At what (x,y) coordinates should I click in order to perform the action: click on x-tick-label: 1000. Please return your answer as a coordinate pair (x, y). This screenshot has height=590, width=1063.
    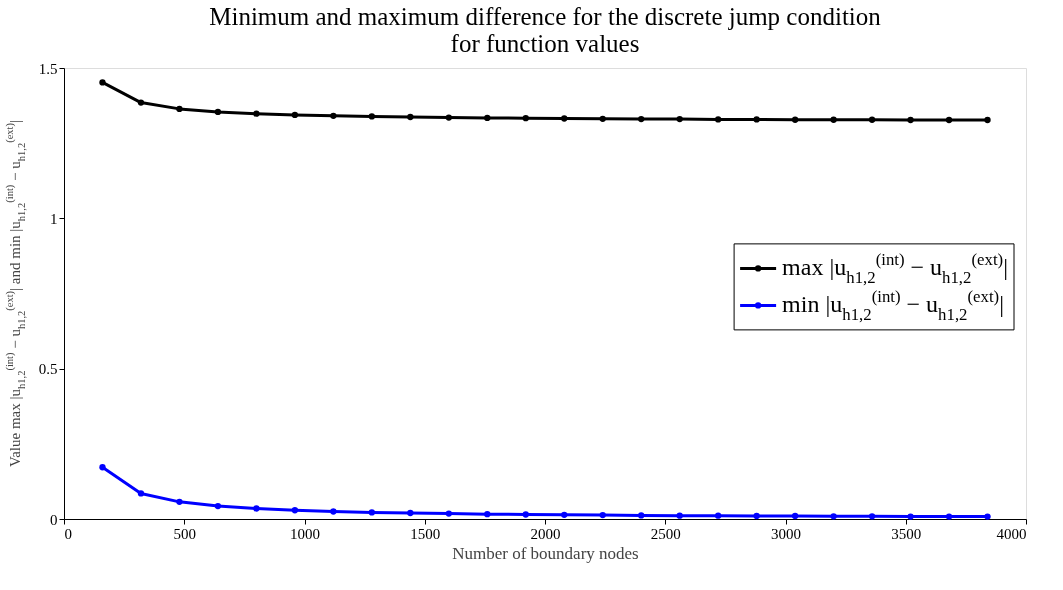
    Looking at the image, I should click on (305, 533).